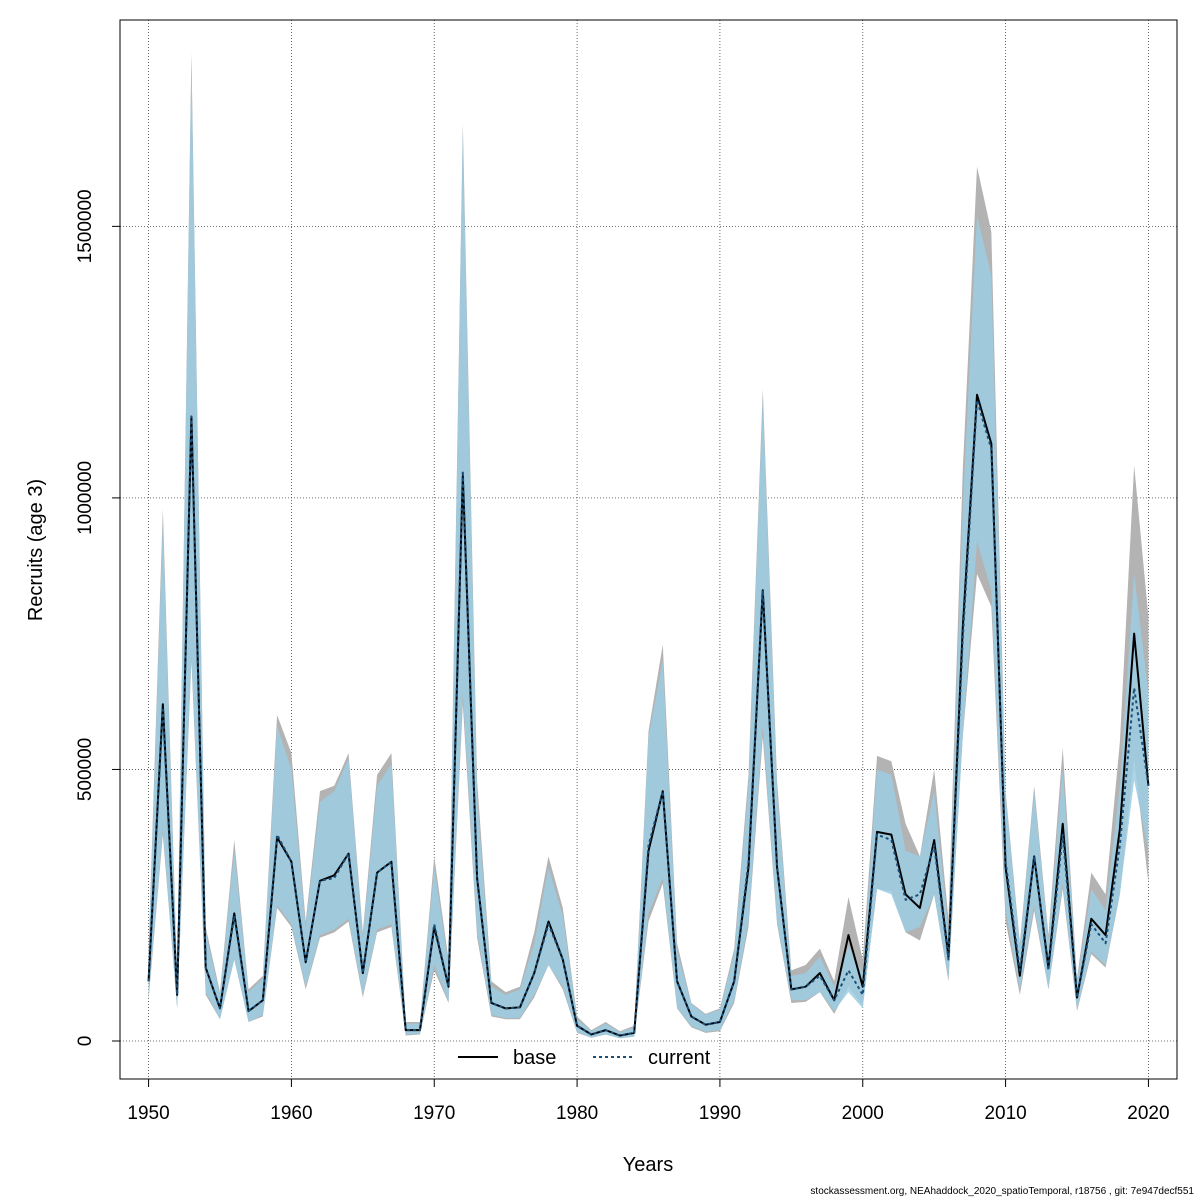  Describe the element at coordinates (1148, 1113) in the screenshot. I see `x-tick-label: 2020` at that location.